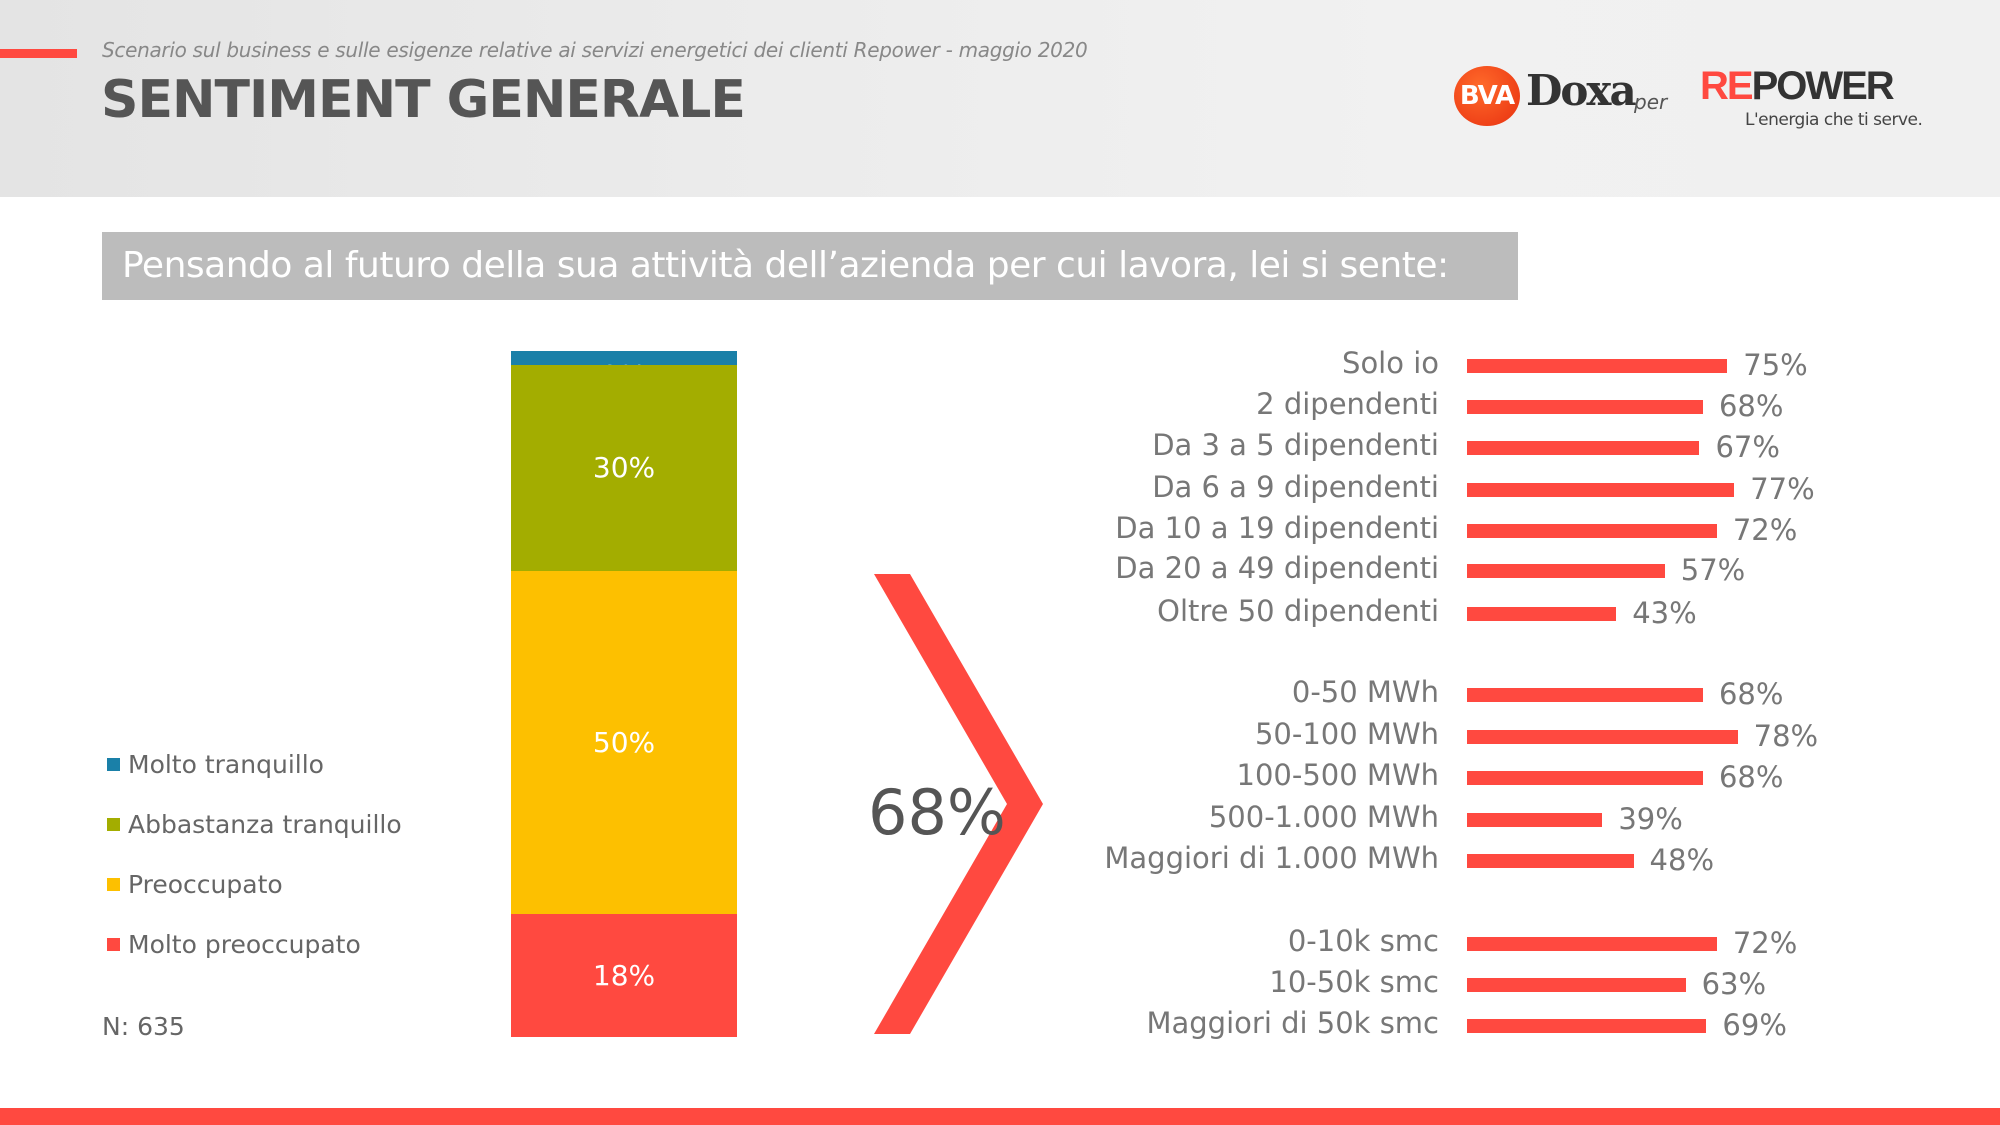 This screenshot has width=2000, height=1125. Describe the element at coordinates (1347, 404) in the screenshot. I see `category-label: 2 dipendenti` at that location.